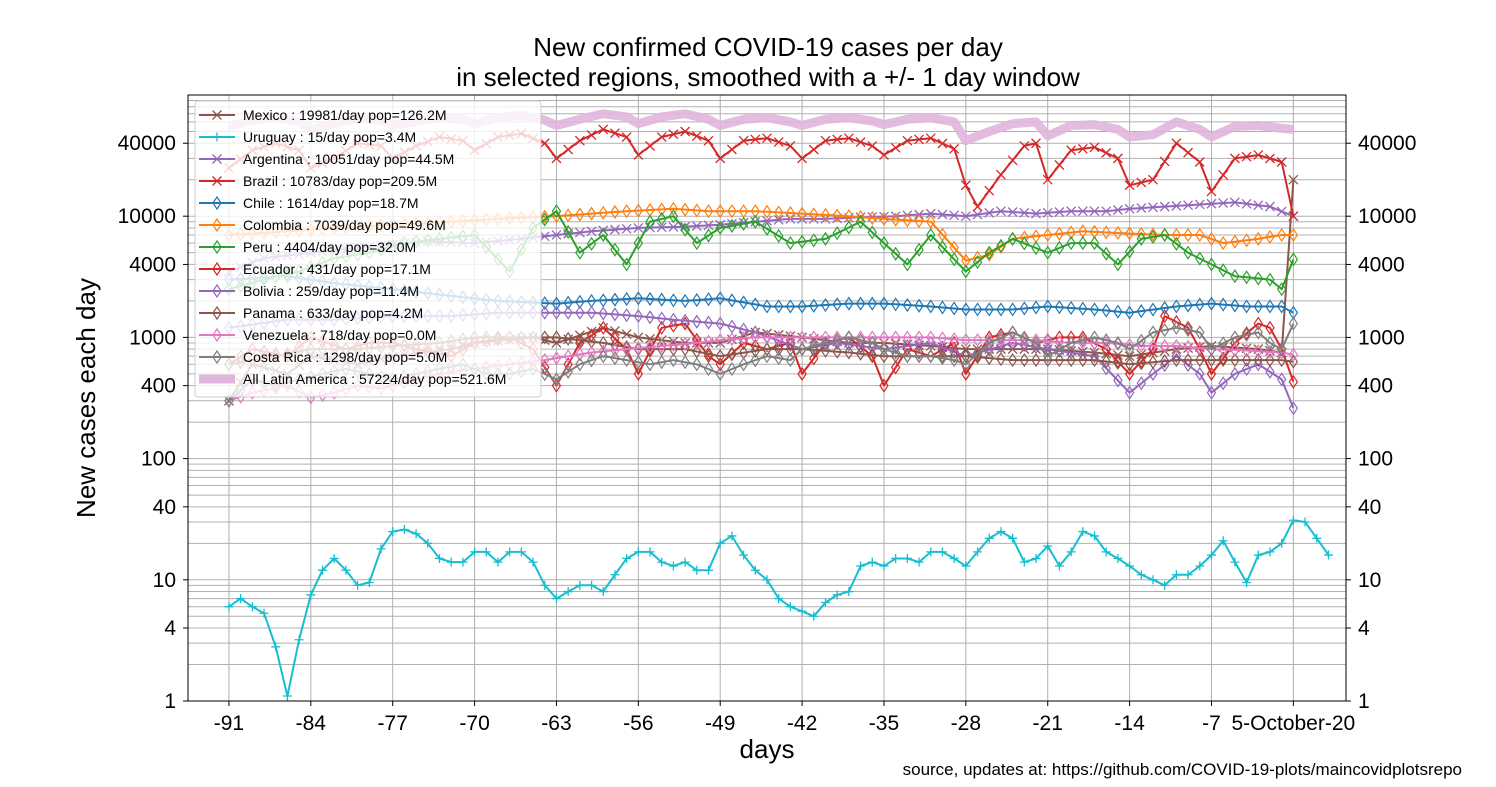 This screenshot has width=1496, height=787. What do you see at coordinates (86, 398) in the screenshot?
I see `y-axis-label: New cases each day` at bounding box center [86, 398].